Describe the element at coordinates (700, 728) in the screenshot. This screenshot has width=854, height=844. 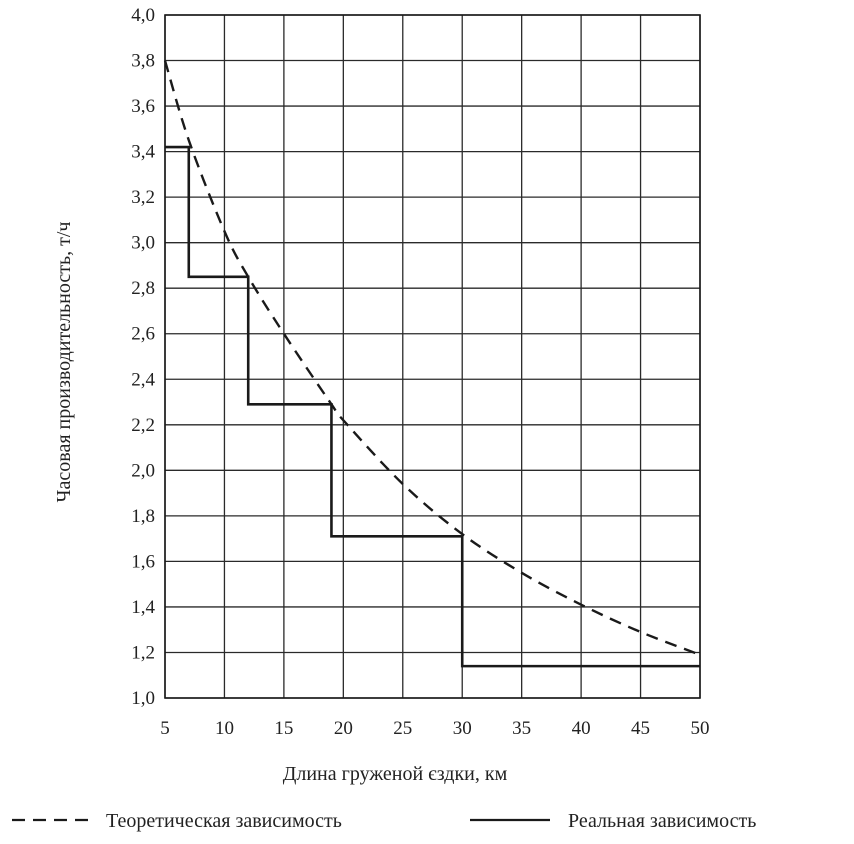
I see `x-tick-label: 50` at that location.